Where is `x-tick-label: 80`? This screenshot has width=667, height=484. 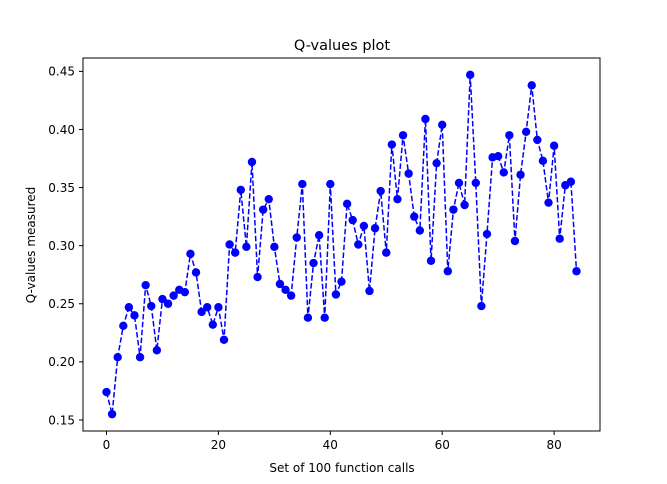
x-tick-label: 80 is located at coordinates (553, 445).